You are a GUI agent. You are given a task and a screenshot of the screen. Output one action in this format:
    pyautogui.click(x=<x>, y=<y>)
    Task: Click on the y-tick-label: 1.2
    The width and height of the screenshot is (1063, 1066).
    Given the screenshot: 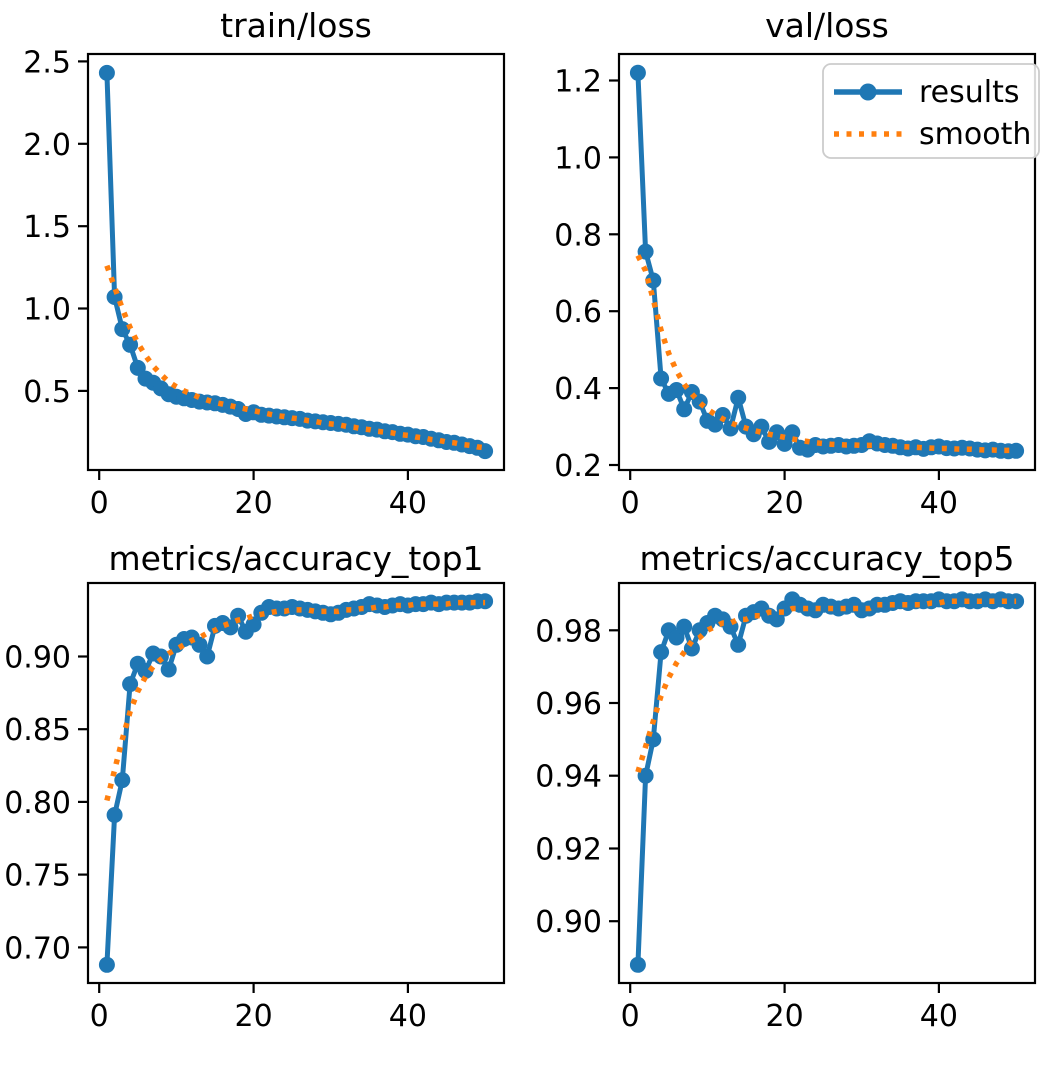 What is the action you would take?
    pyautogui.click(x=578, y=82)
    